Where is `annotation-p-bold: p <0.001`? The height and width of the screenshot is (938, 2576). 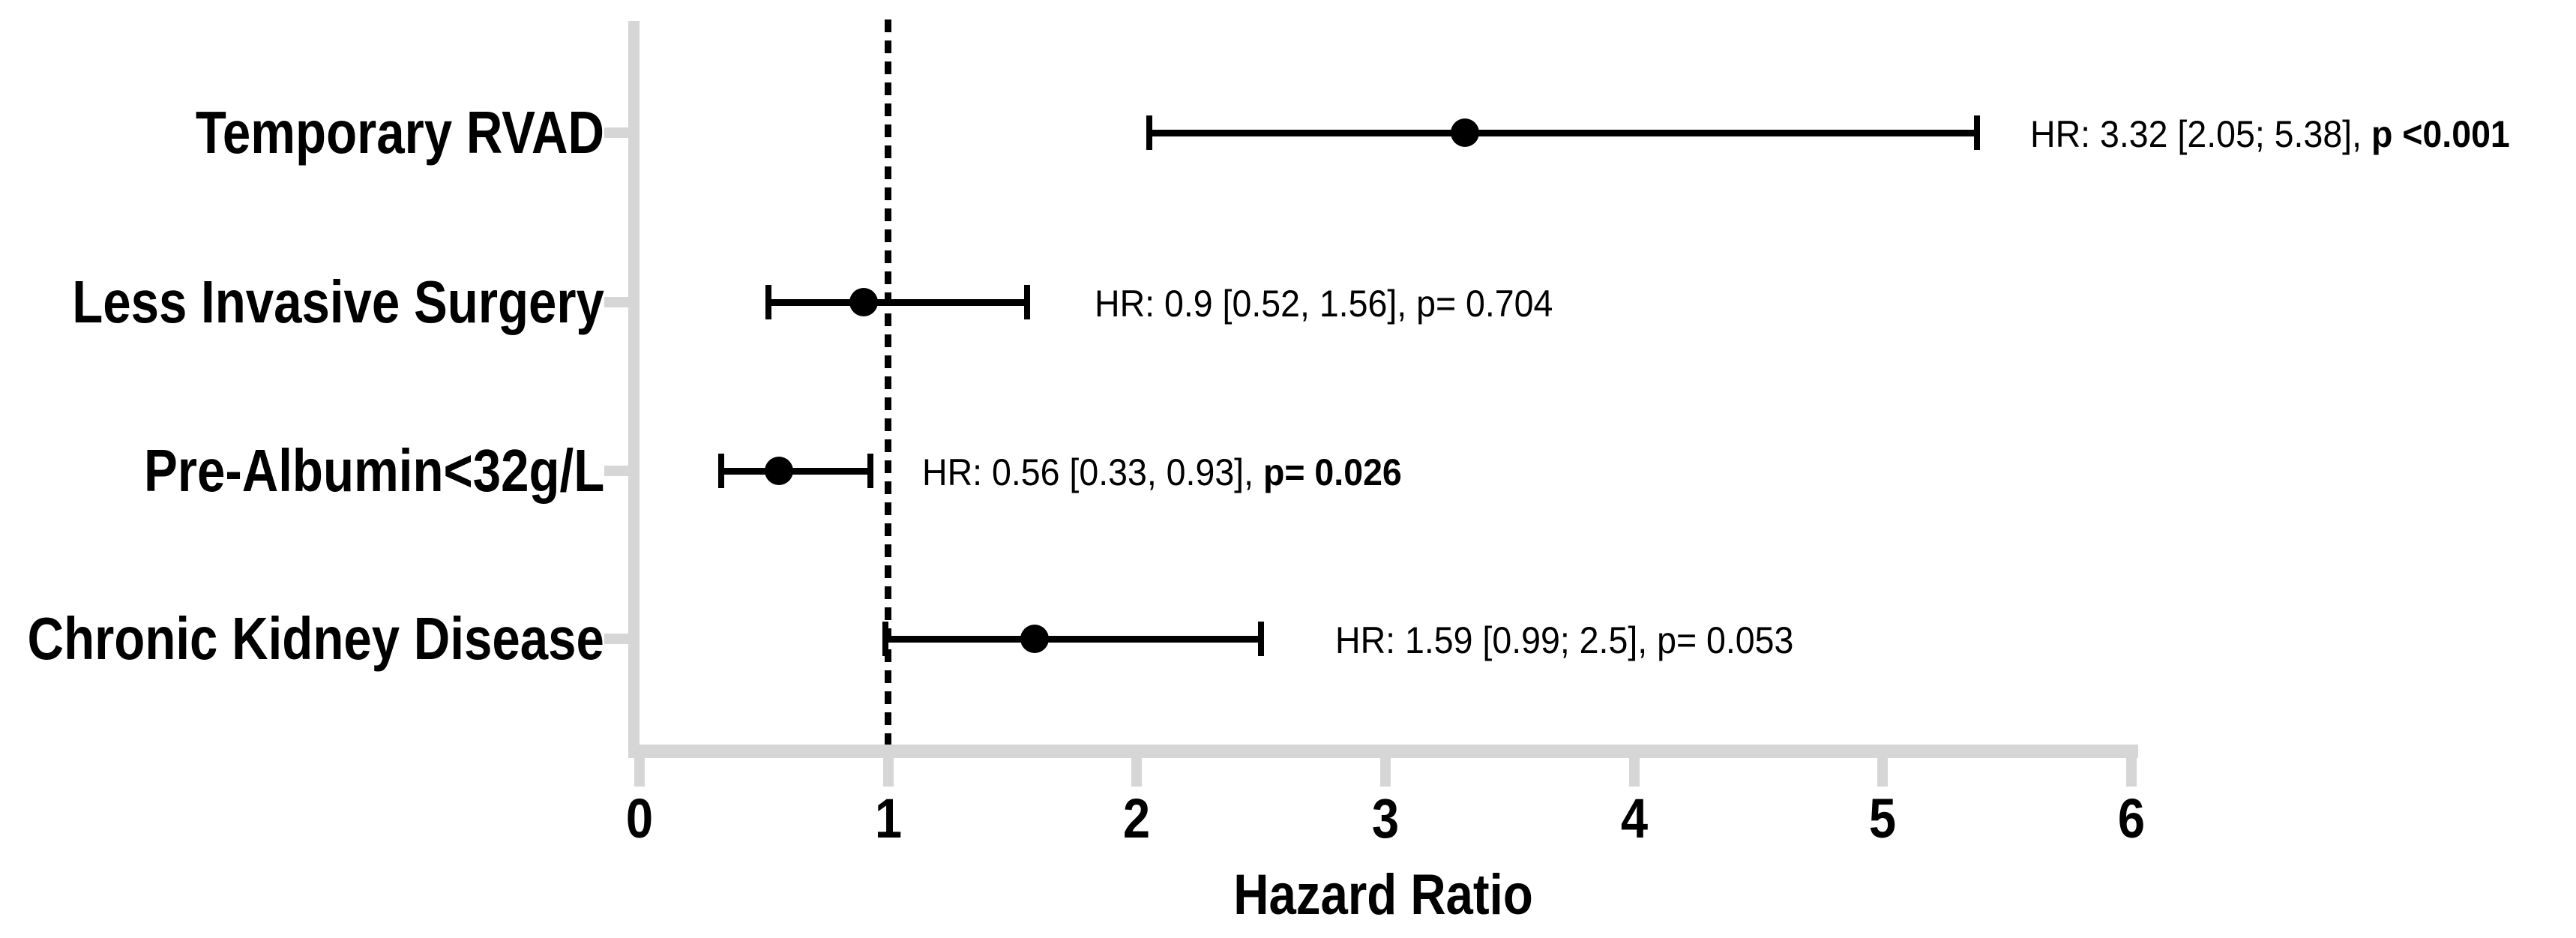 annotation-p-bold: p <0.001 is located at coordinates (2440, 134).